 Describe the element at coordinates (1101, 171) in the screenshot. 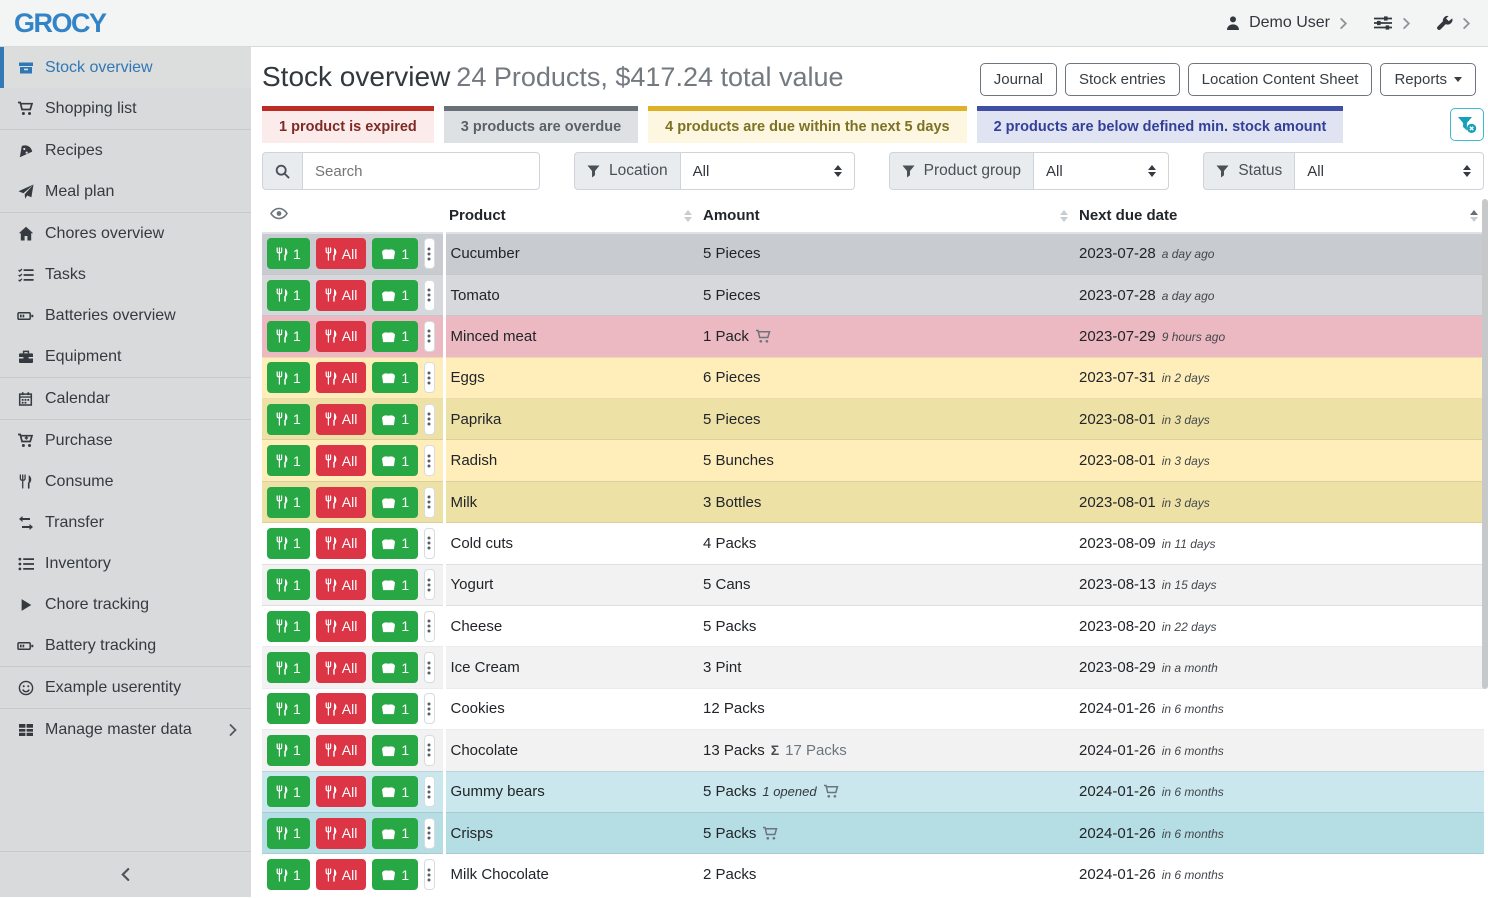

I see `product-group-filter-select: All` at that location.